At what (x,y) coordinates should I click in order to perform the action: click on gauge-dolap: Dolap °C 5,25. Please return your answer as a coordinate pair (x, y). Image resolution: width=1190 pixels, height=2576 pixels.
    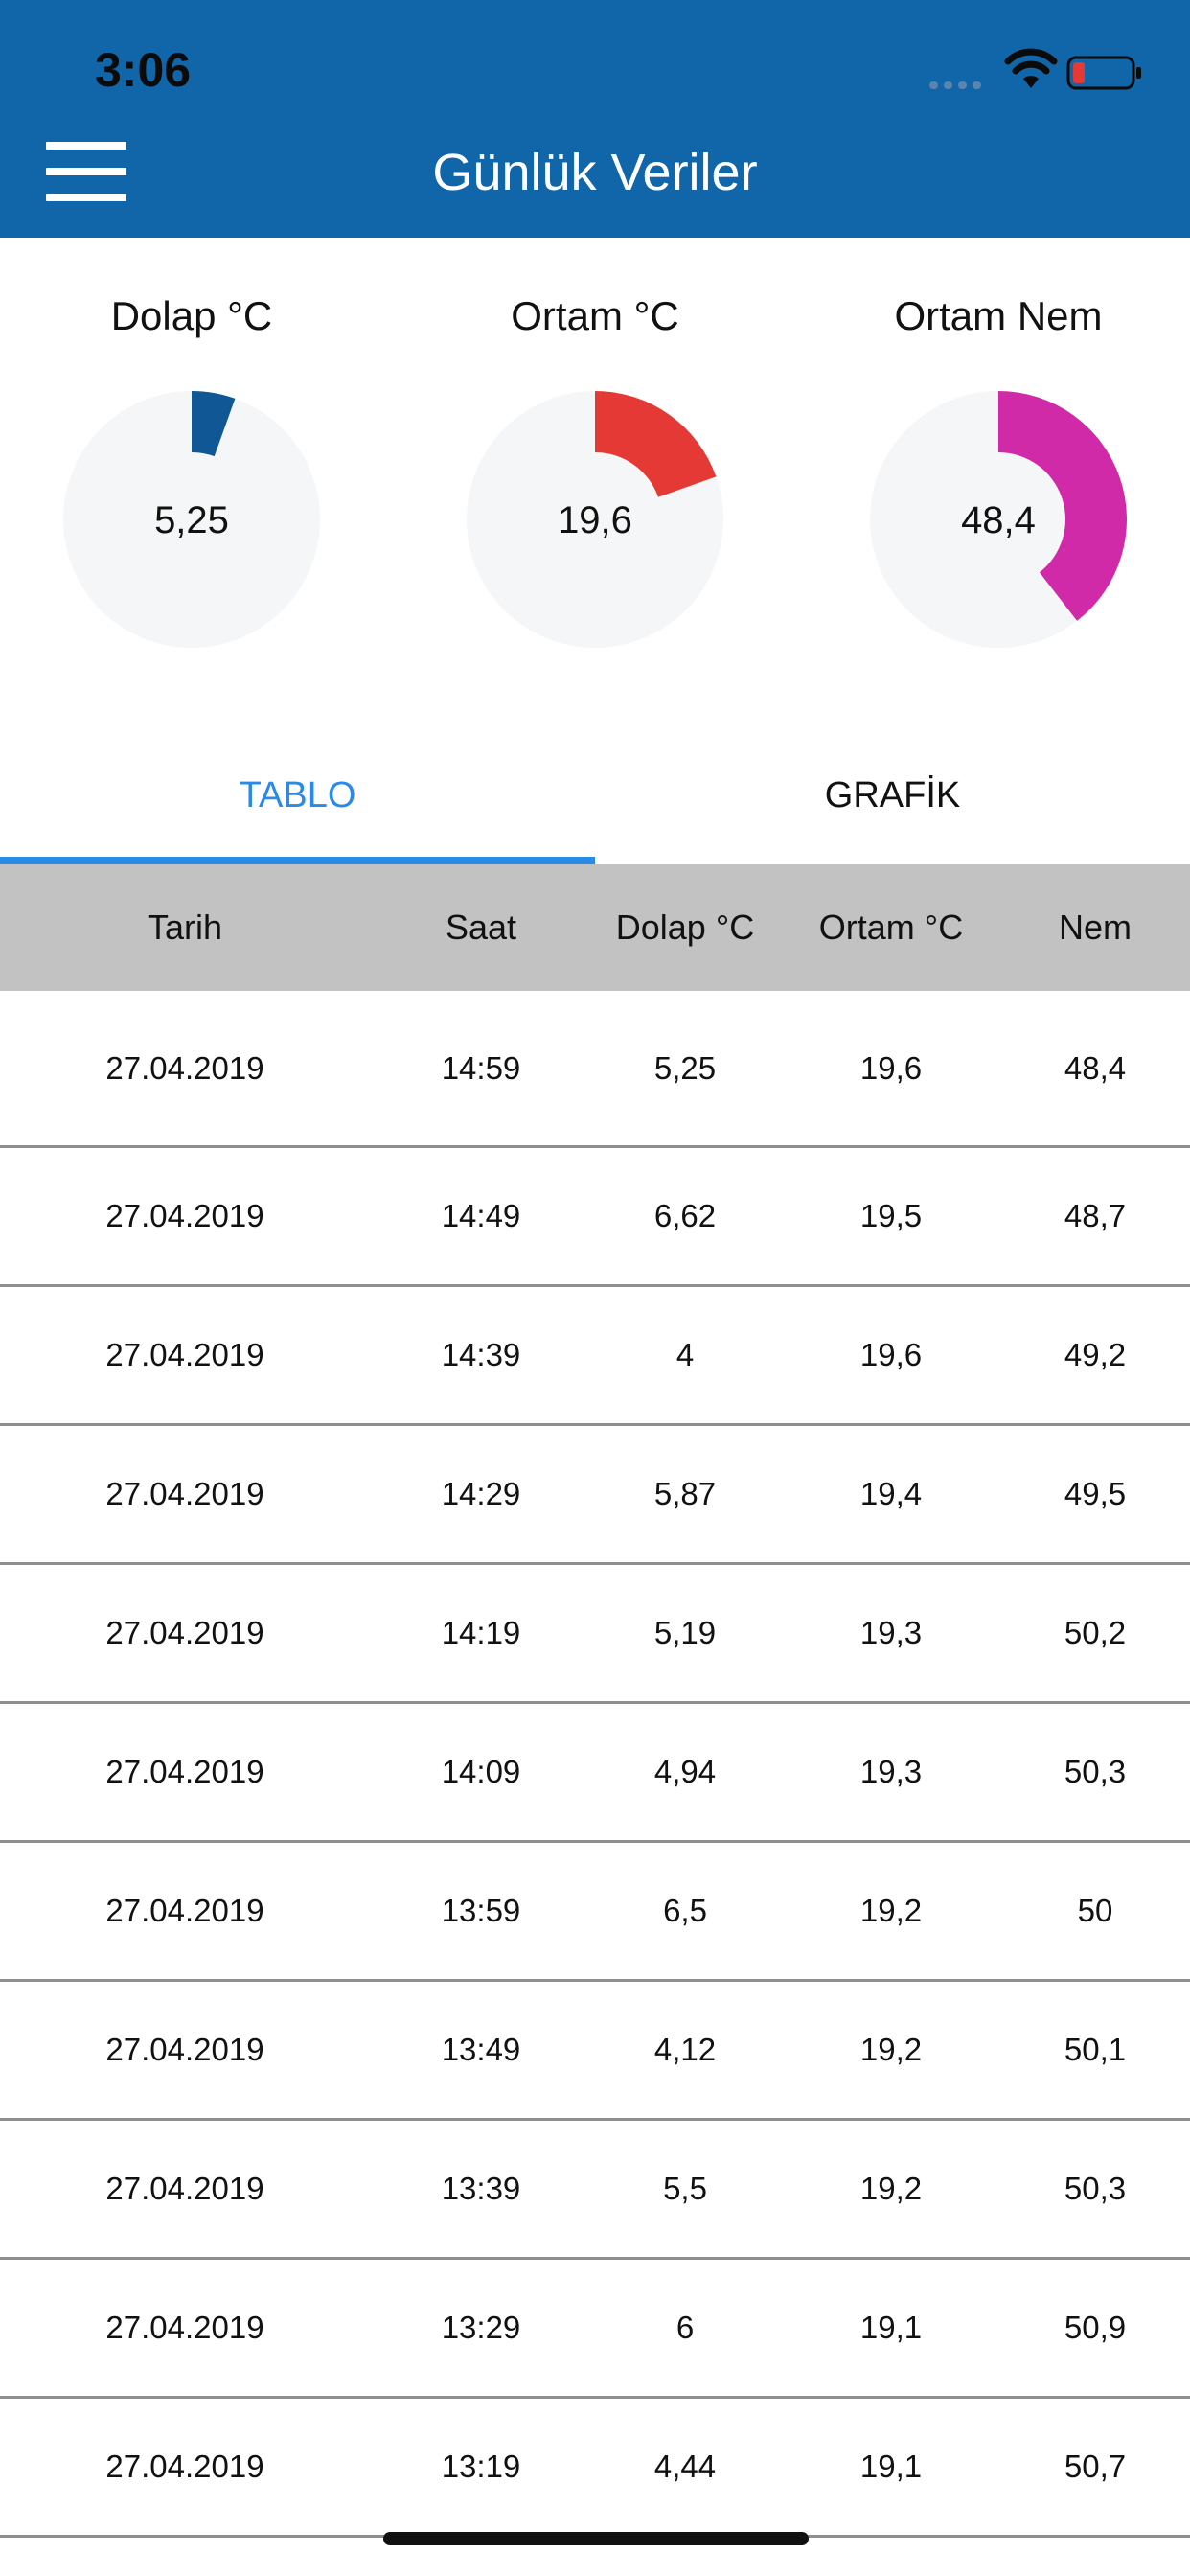
    Looking at the image, I should click on (191, 479).